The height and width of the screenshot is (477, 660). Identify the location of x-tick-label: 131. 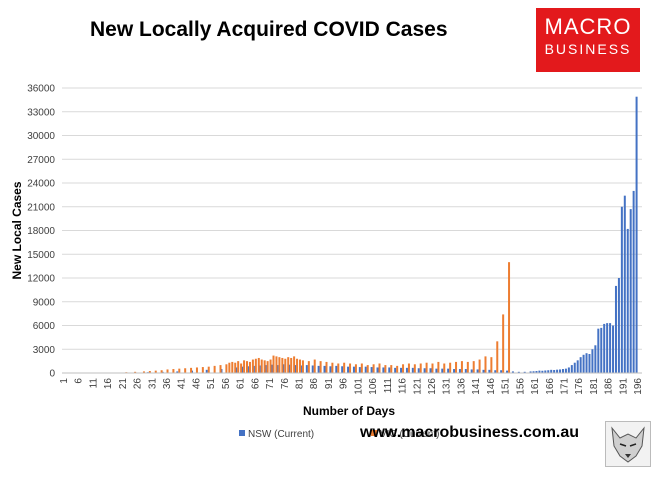
(447, 386).